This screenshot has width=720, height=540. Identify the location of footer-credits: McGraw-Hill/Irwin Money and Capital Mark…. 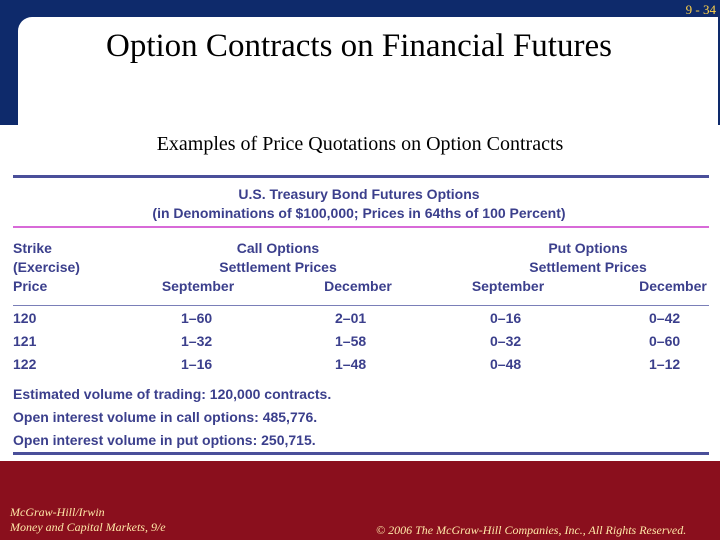
(88, 520).